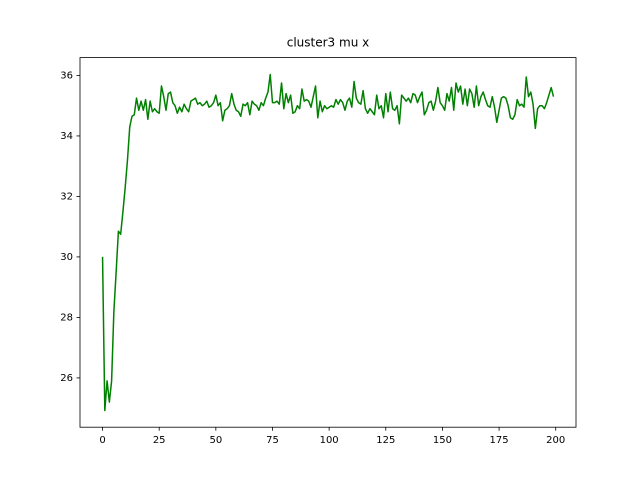 The width and height of the screenshot is (640, 480). I want to click on y-tick-label: 36, so click(66, 75).